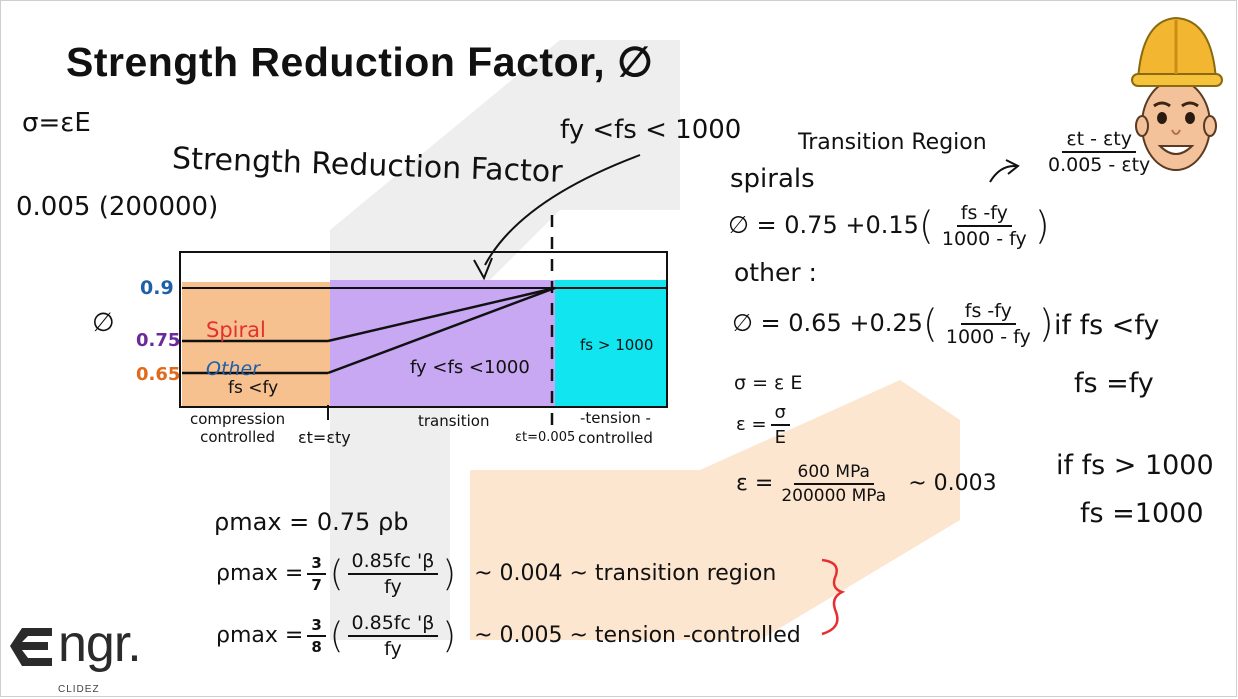 This screenshot has width=1238, height=699. Describe the element at coordinates (866, 484) in the screenshot. I see `eps-value-equation: ε = 600 MPa 200000 MPa ~ 0.003` at that location.